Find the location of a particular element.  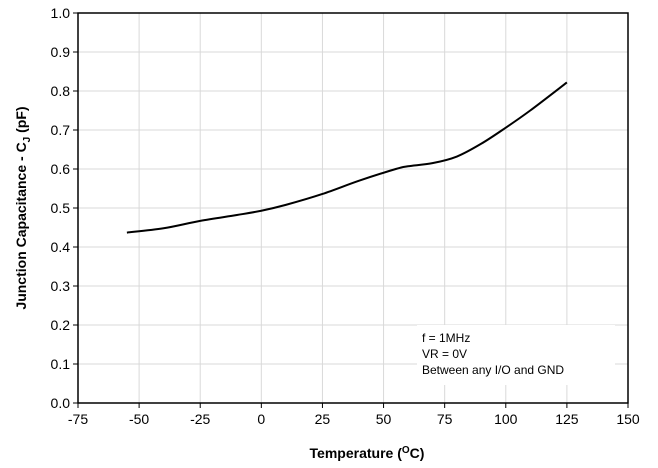

y-axis-ticks: 0.0 0.1 0.2 0.3 0.4 0.5 0.6 0.7 0.8 0.9 1.0 is located at coordinates (64, 208).